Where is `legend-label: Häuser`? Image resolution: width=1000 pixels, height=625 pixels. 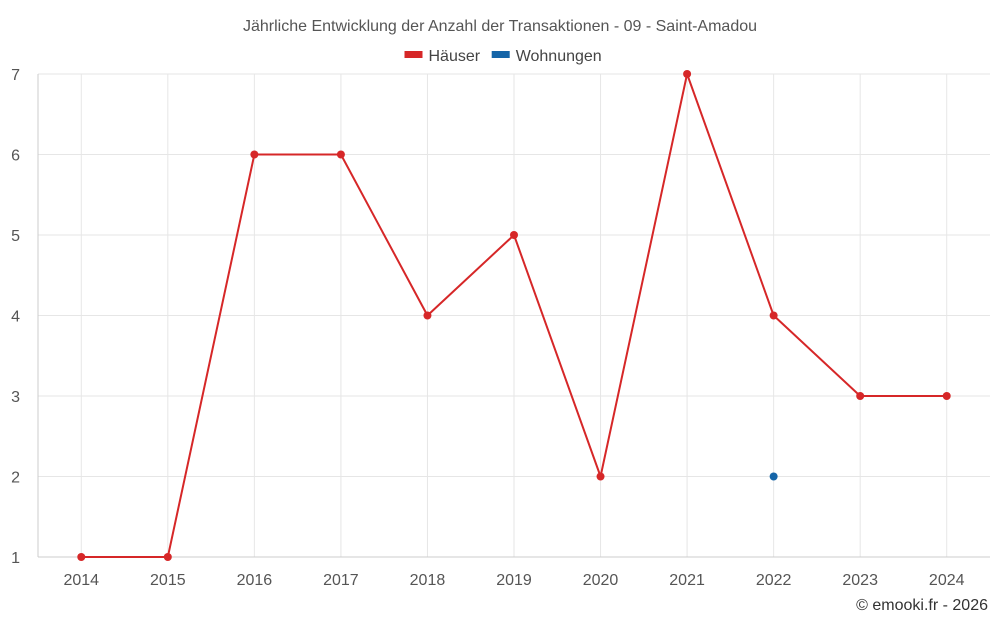 legend-label: Häuser is located at coordinates (455, 56).